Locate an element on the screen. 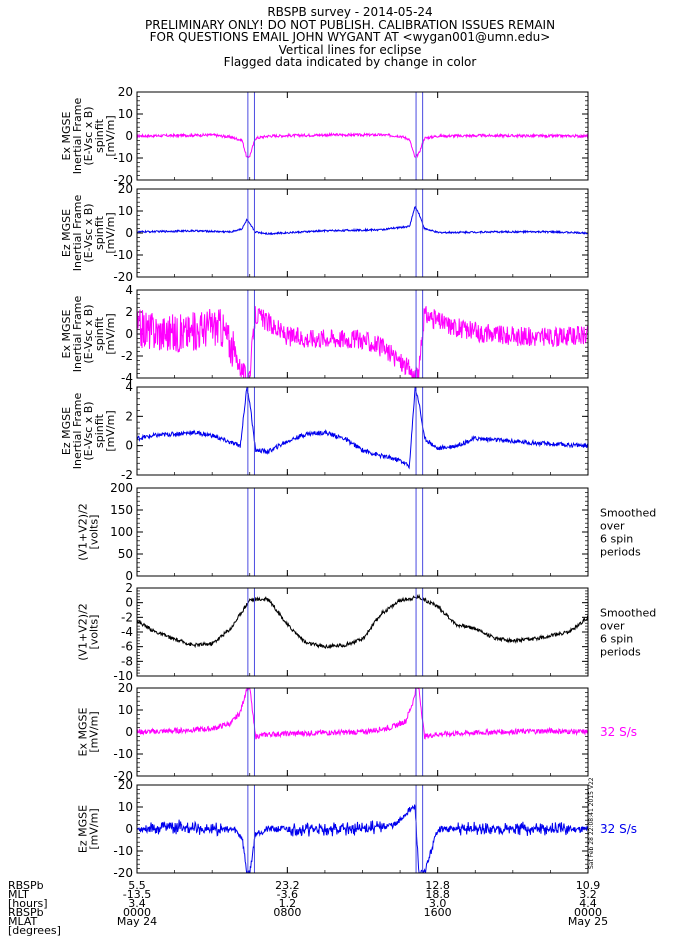 The width and height of the screenshot is (700, 950). y-axis-label: Ex MGSE[mV/m] is located at coordinates (89, 731).